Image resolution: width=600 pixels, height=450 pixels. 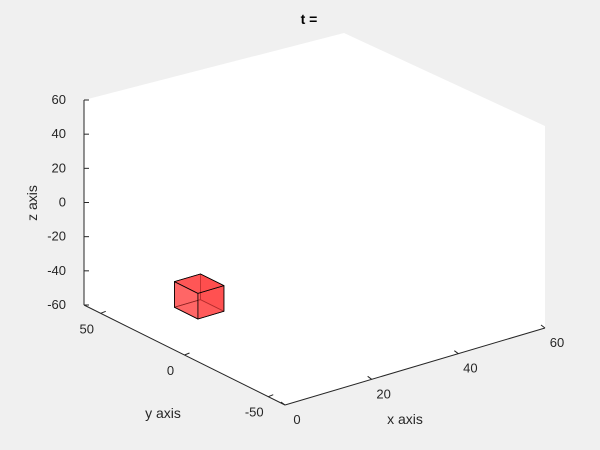 I want to click on y-tick-label: 0, so click(x=170, y=370).